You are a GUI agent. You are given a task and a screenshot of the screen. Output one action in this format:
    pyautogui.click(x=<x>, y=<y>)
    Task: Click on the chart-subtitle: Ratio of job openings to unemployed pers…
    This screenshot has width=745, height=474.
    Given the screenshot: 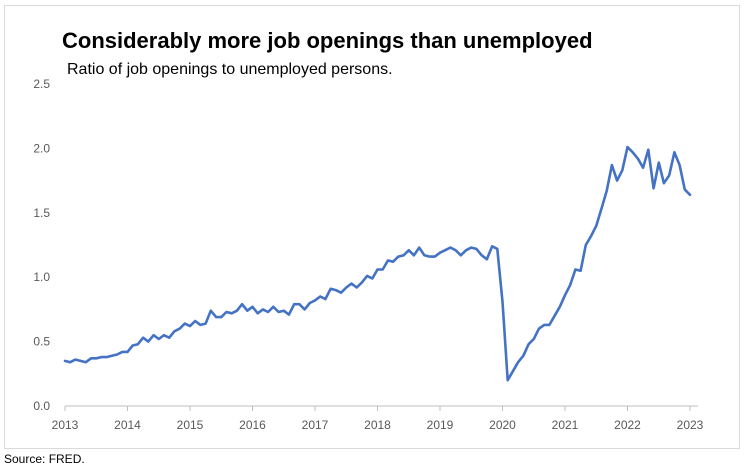 What is the action you would take?
    pyautogui.click(x=230, y=69)
    